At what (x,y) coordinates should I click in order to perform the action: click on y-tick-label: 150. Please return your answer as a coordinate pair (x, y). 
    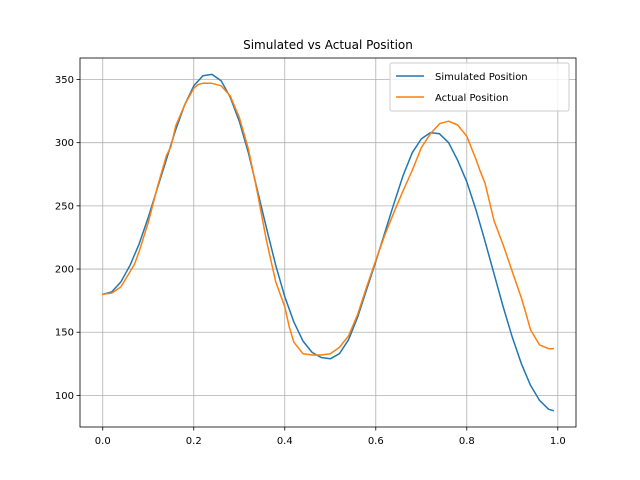
    Looking at the image, I should click on (64, 333).